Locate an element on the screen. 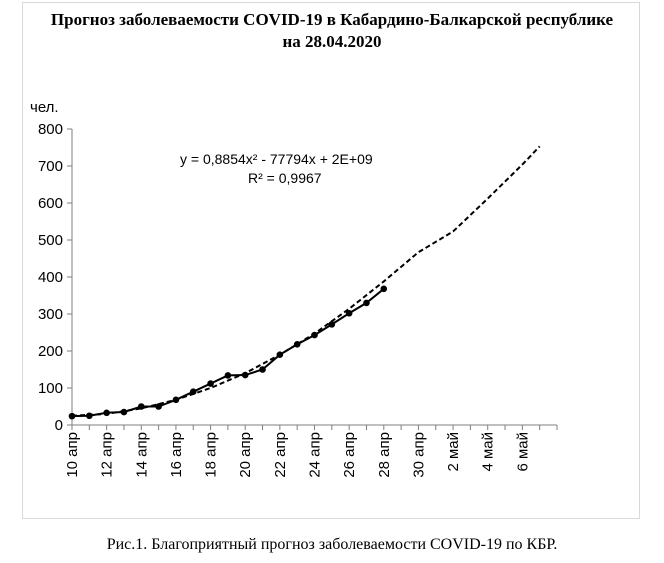 This screenshot has height=563, width=664. y-axis-label: чел. is located at coordinates (44, 107).